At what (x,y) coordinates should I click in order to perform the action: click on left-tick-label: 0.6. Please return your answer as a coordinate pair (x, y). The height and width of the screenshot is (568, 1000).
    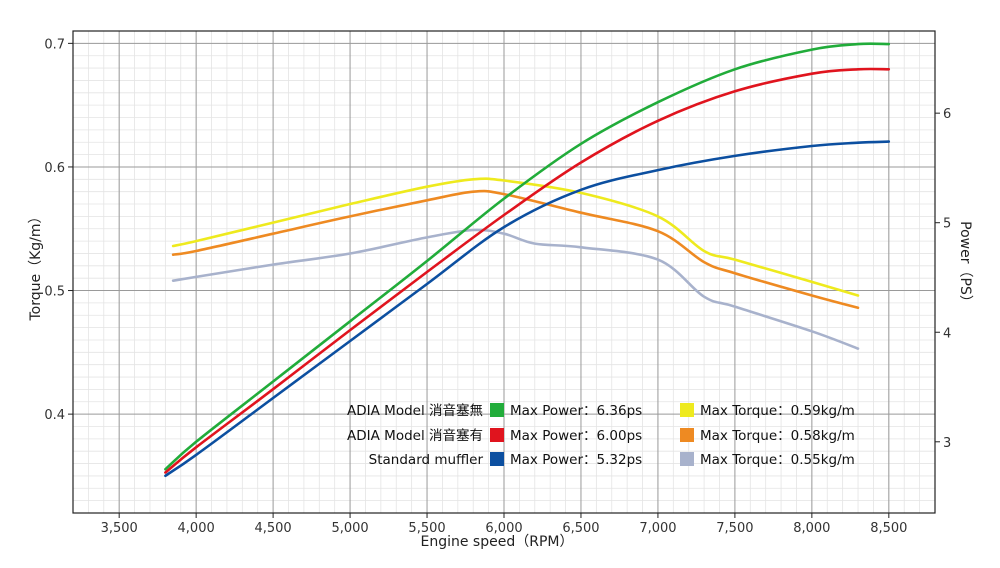
    Looking at the image, I should click on (54, 168).